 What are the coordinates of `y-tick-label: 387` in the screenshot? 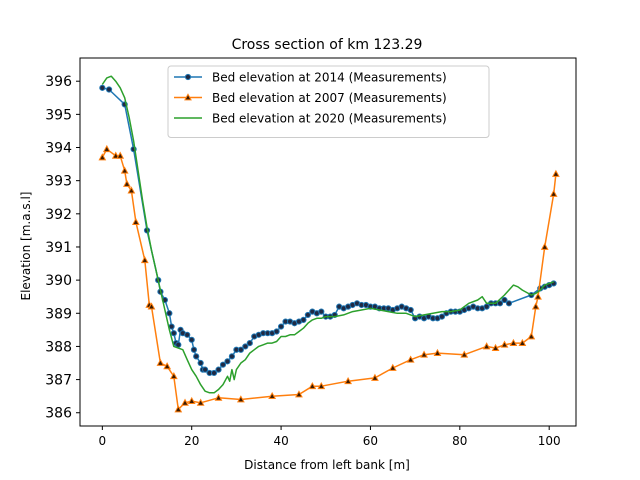 It's located at (58, 381).